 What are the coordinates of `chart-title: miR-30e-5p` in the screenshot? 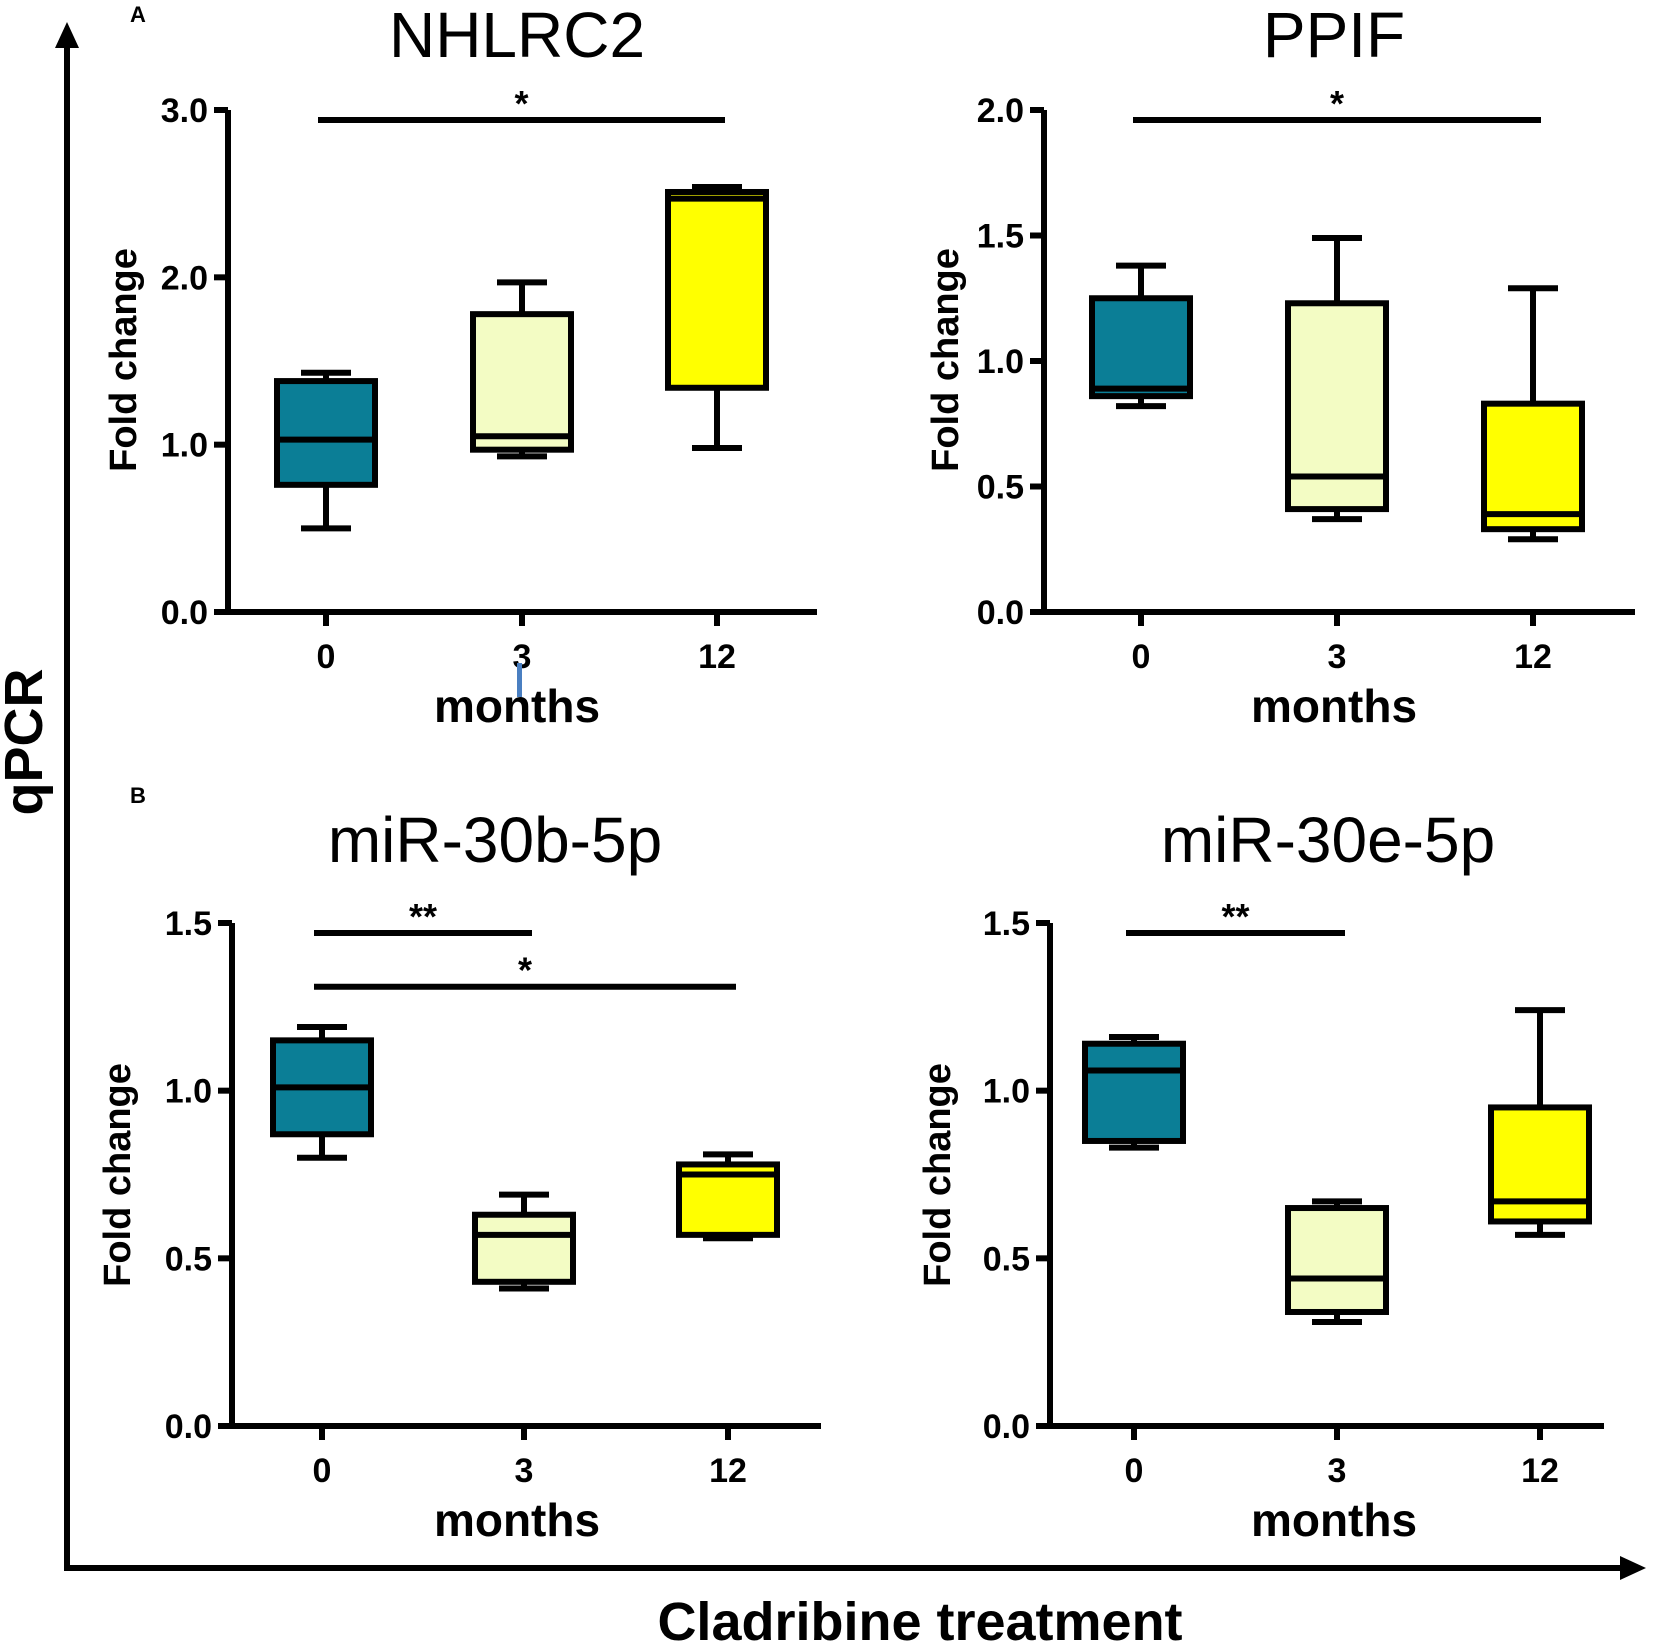 It's located at (1328, 840).